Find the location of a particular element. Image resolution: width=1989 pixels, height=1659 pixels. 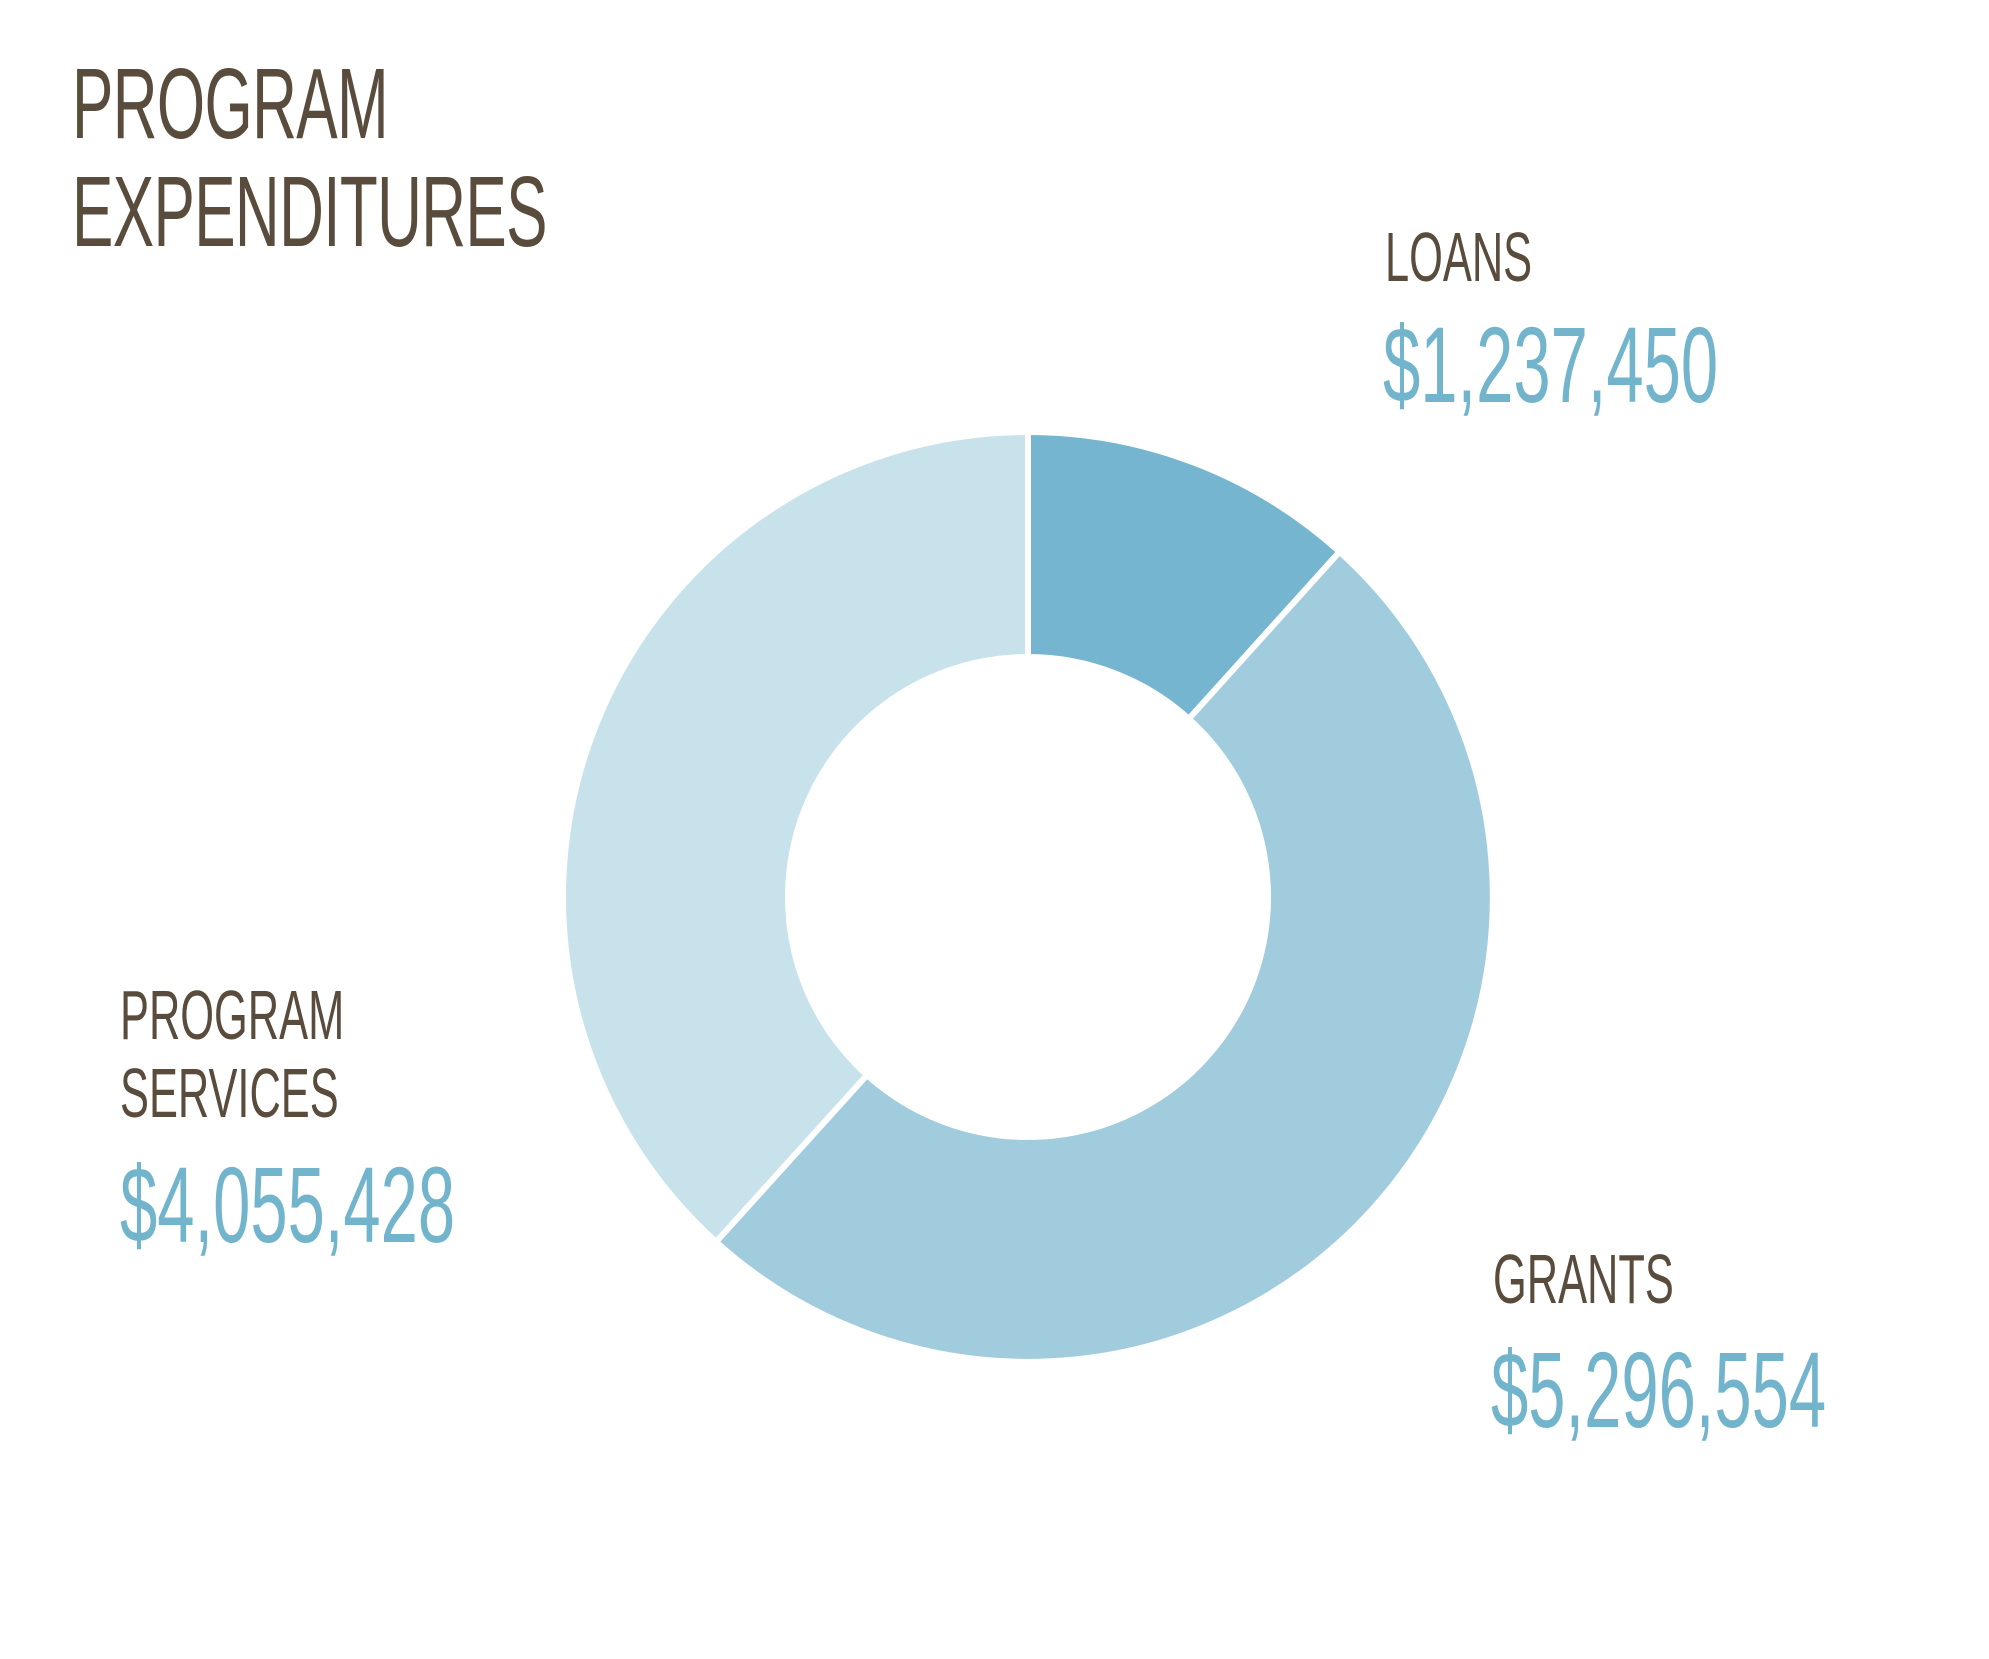

page-title-line-1: PROGRAM is located at coordinates (230, 104).